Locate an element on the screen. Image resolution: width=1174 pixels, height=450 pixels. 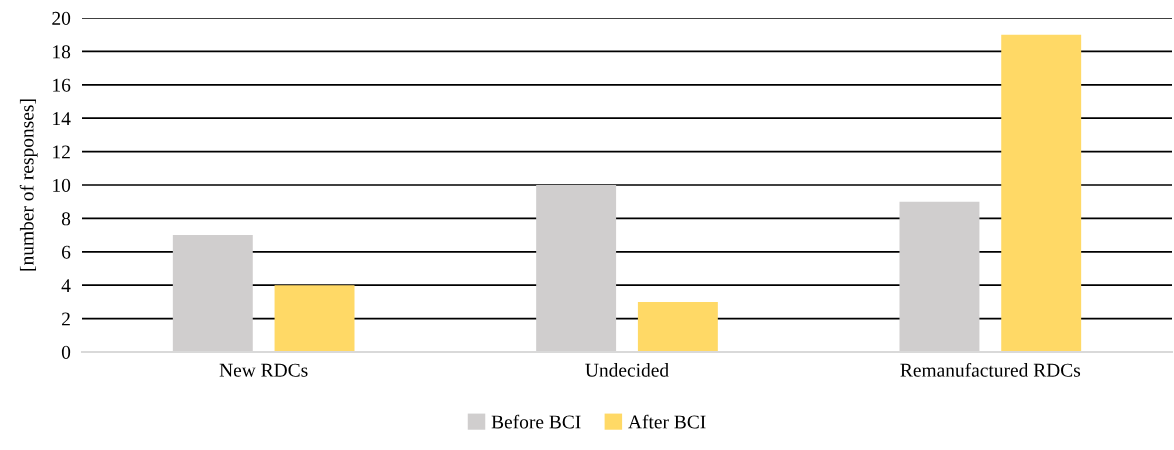
y-tick-label: 4 is located at coordinates (66, 285).